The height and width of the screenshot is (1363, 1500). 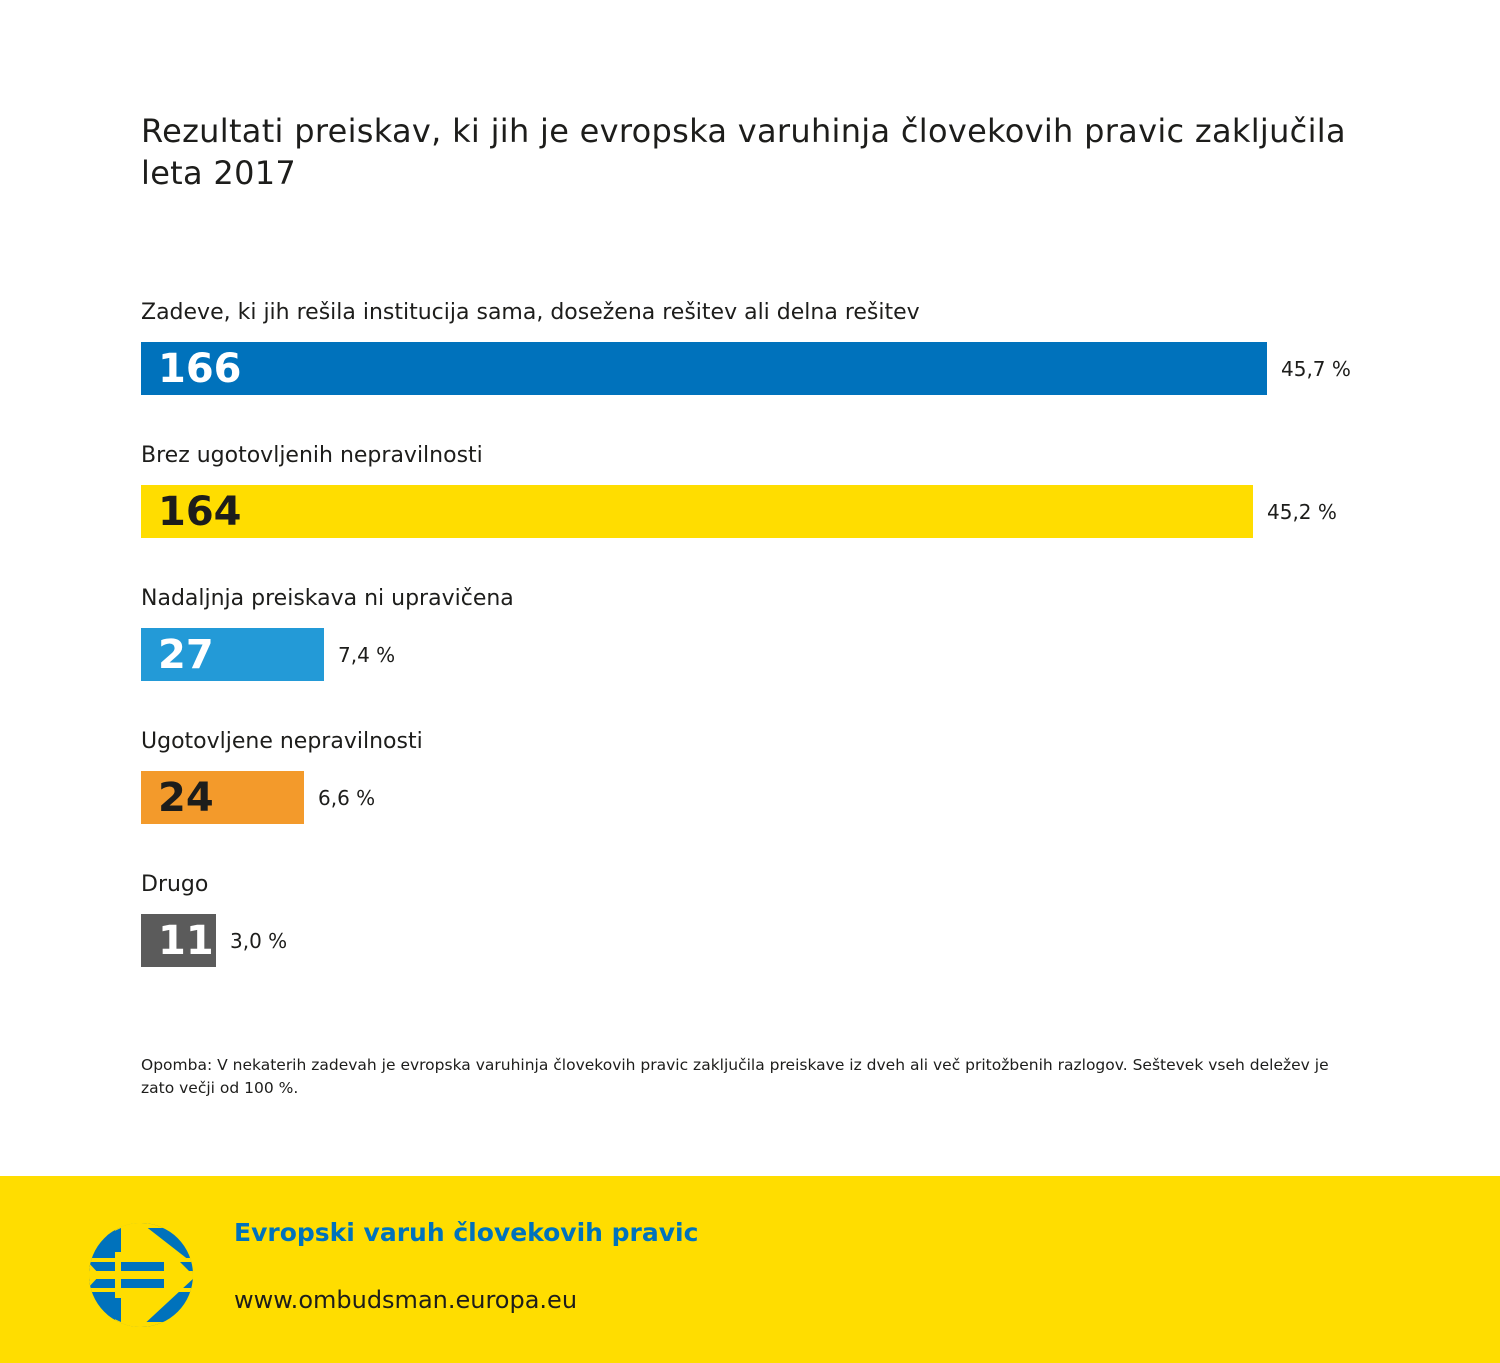 What do you see at coordinates (141, 1275) in the screenshot?
I see `ombudsman-logo-icon` at bounding box center [141, 1275].